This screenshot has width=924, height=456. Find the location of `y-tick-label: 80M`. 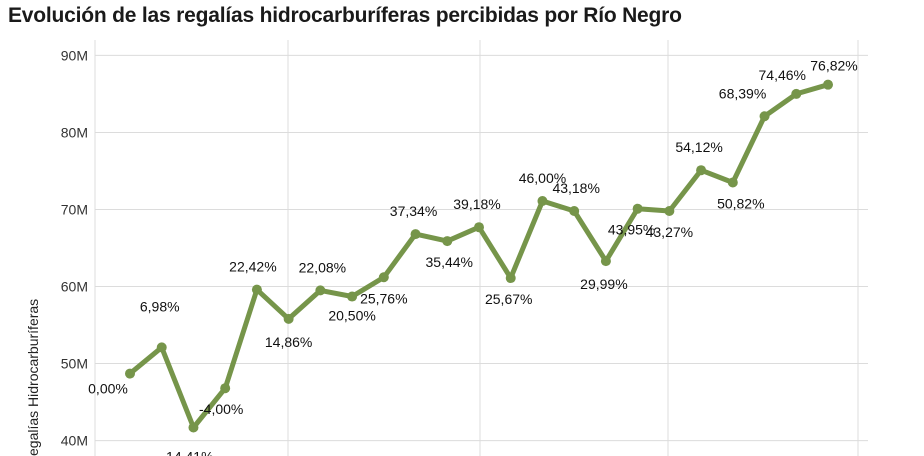

y-tick-label: 80M is located at coordinates (74, 132).